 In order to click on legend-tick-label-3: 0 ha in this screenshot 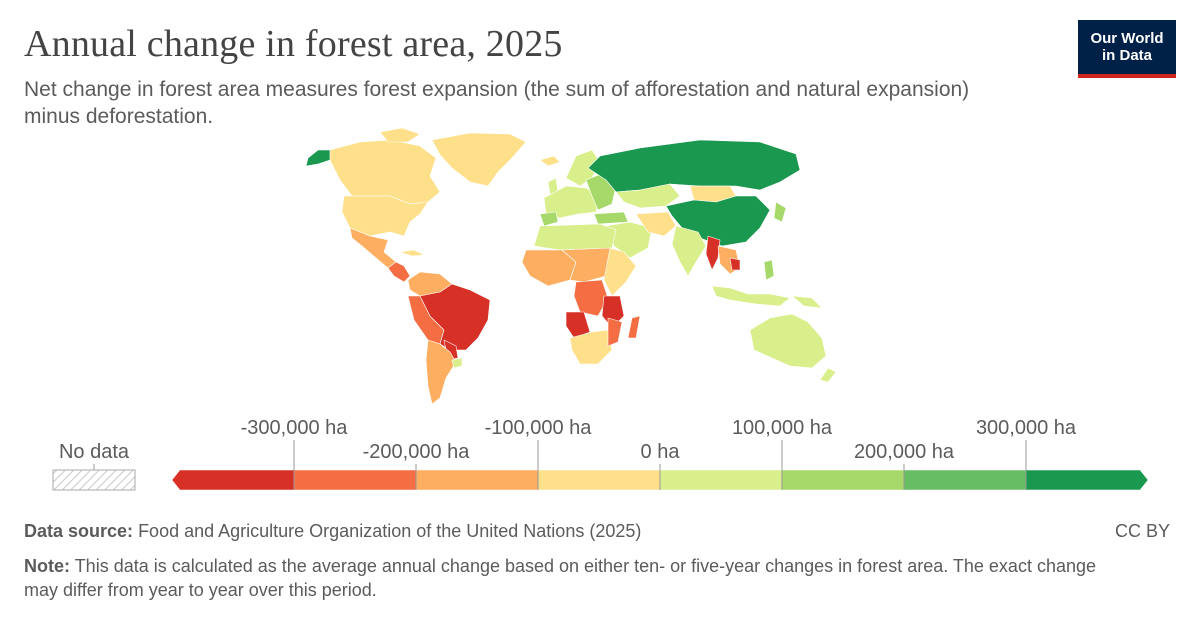, I will do `click(661, 452)`.